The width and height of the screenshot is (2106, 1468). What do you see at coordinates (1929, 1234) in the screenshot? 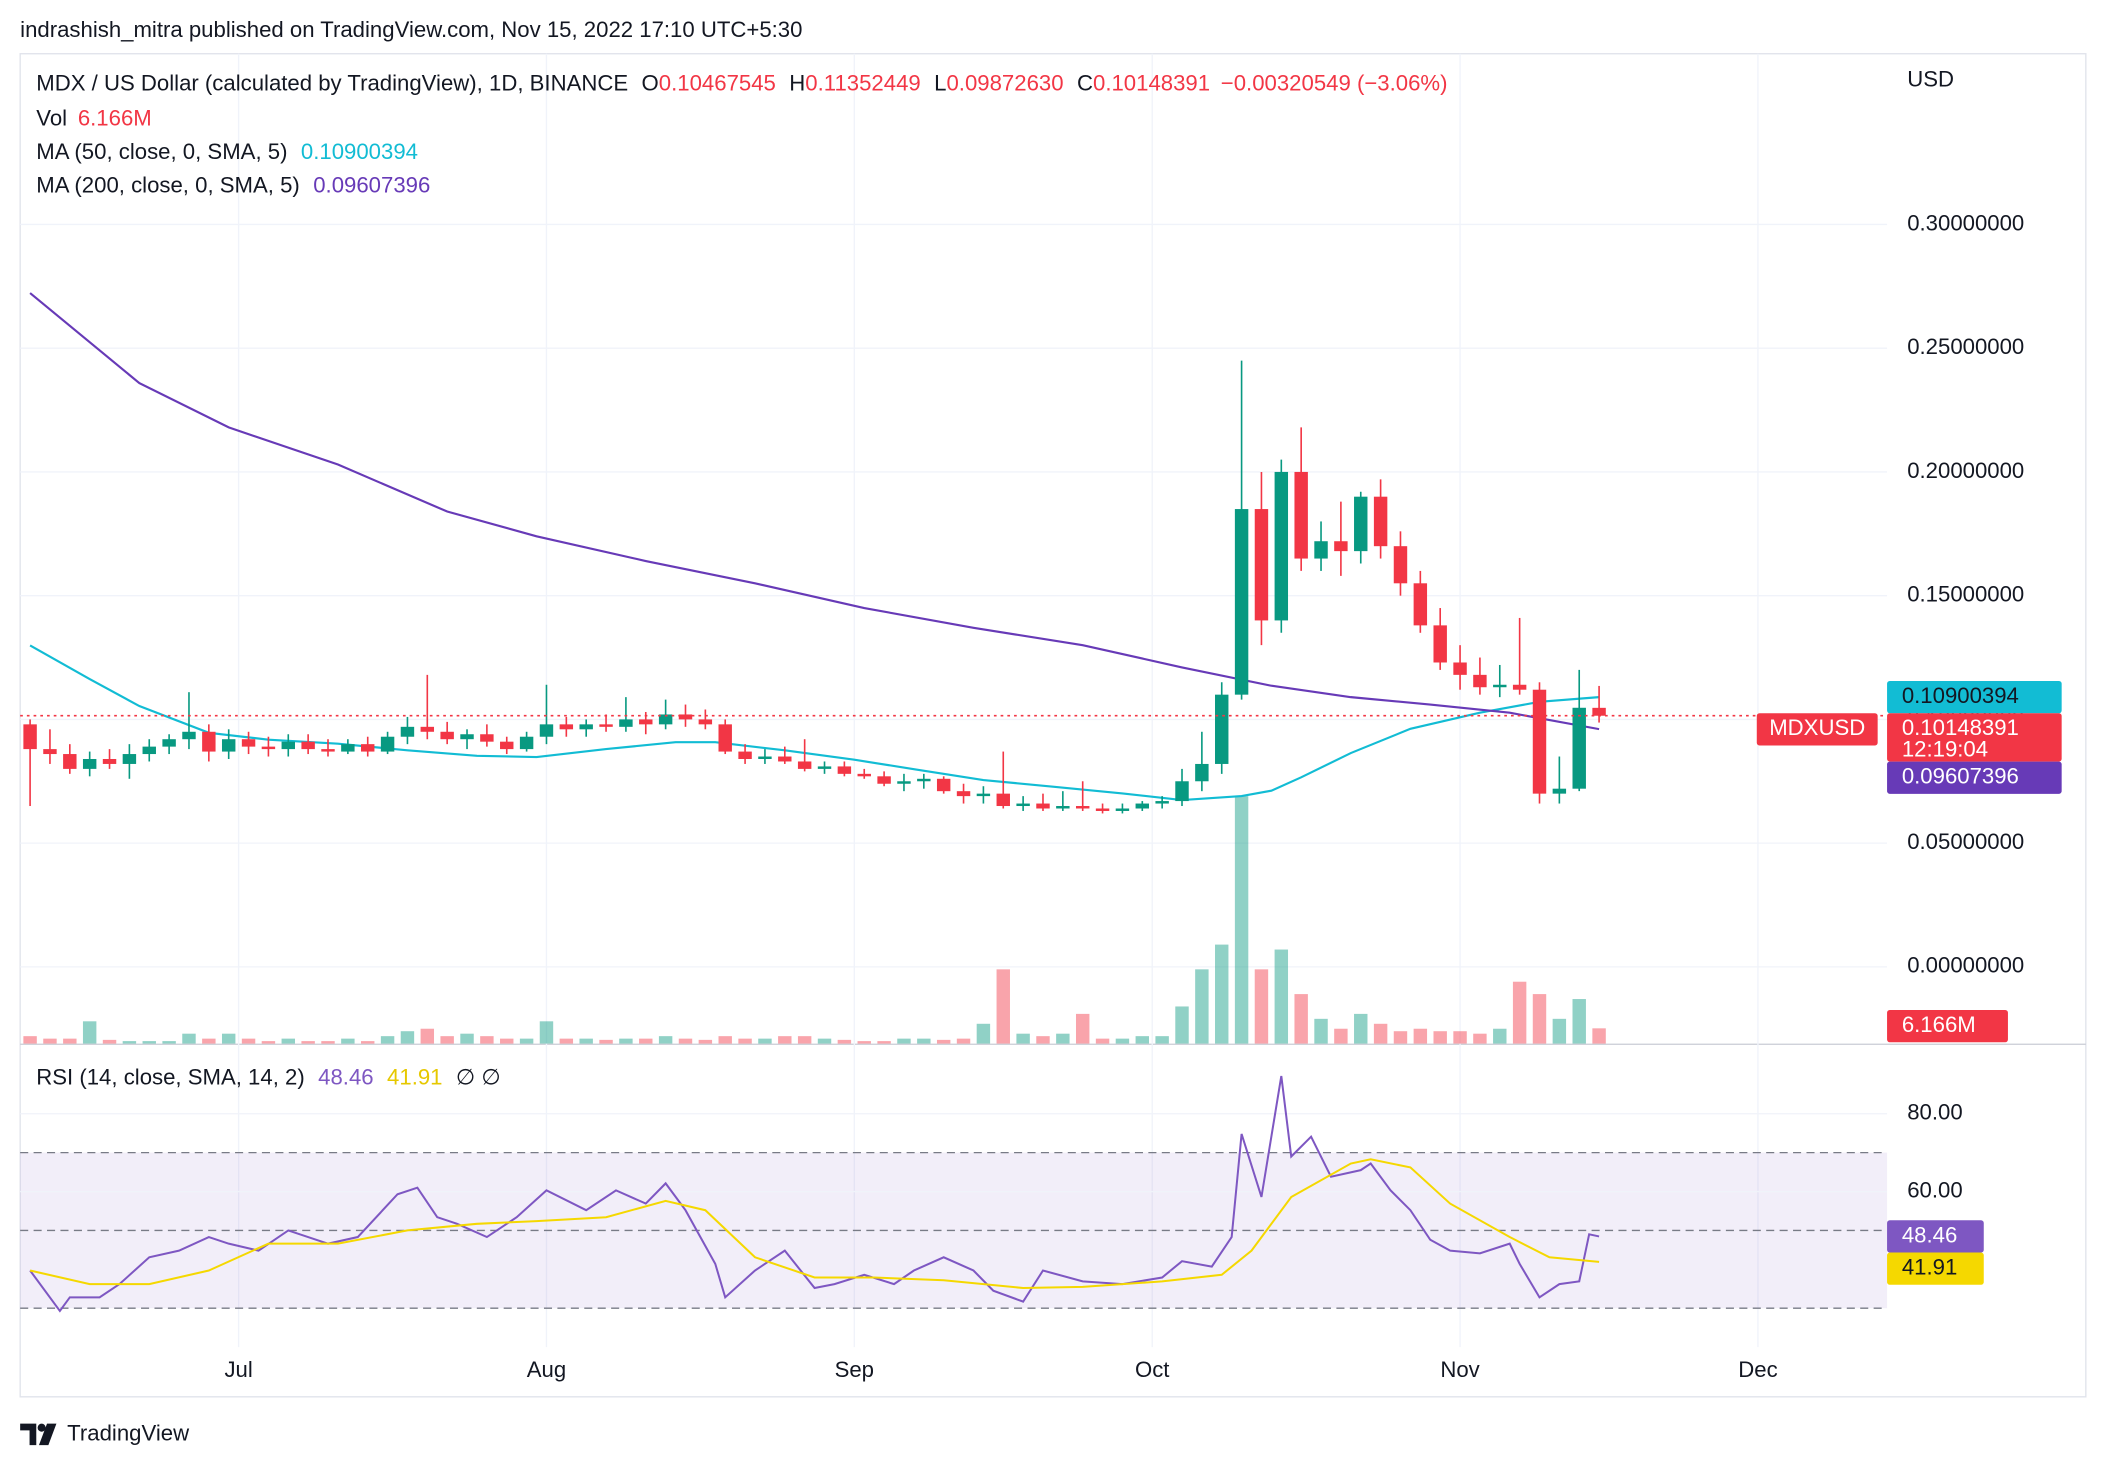
I see `rsi-badge-label: 48.46` at bounding box center [1929, 1234].